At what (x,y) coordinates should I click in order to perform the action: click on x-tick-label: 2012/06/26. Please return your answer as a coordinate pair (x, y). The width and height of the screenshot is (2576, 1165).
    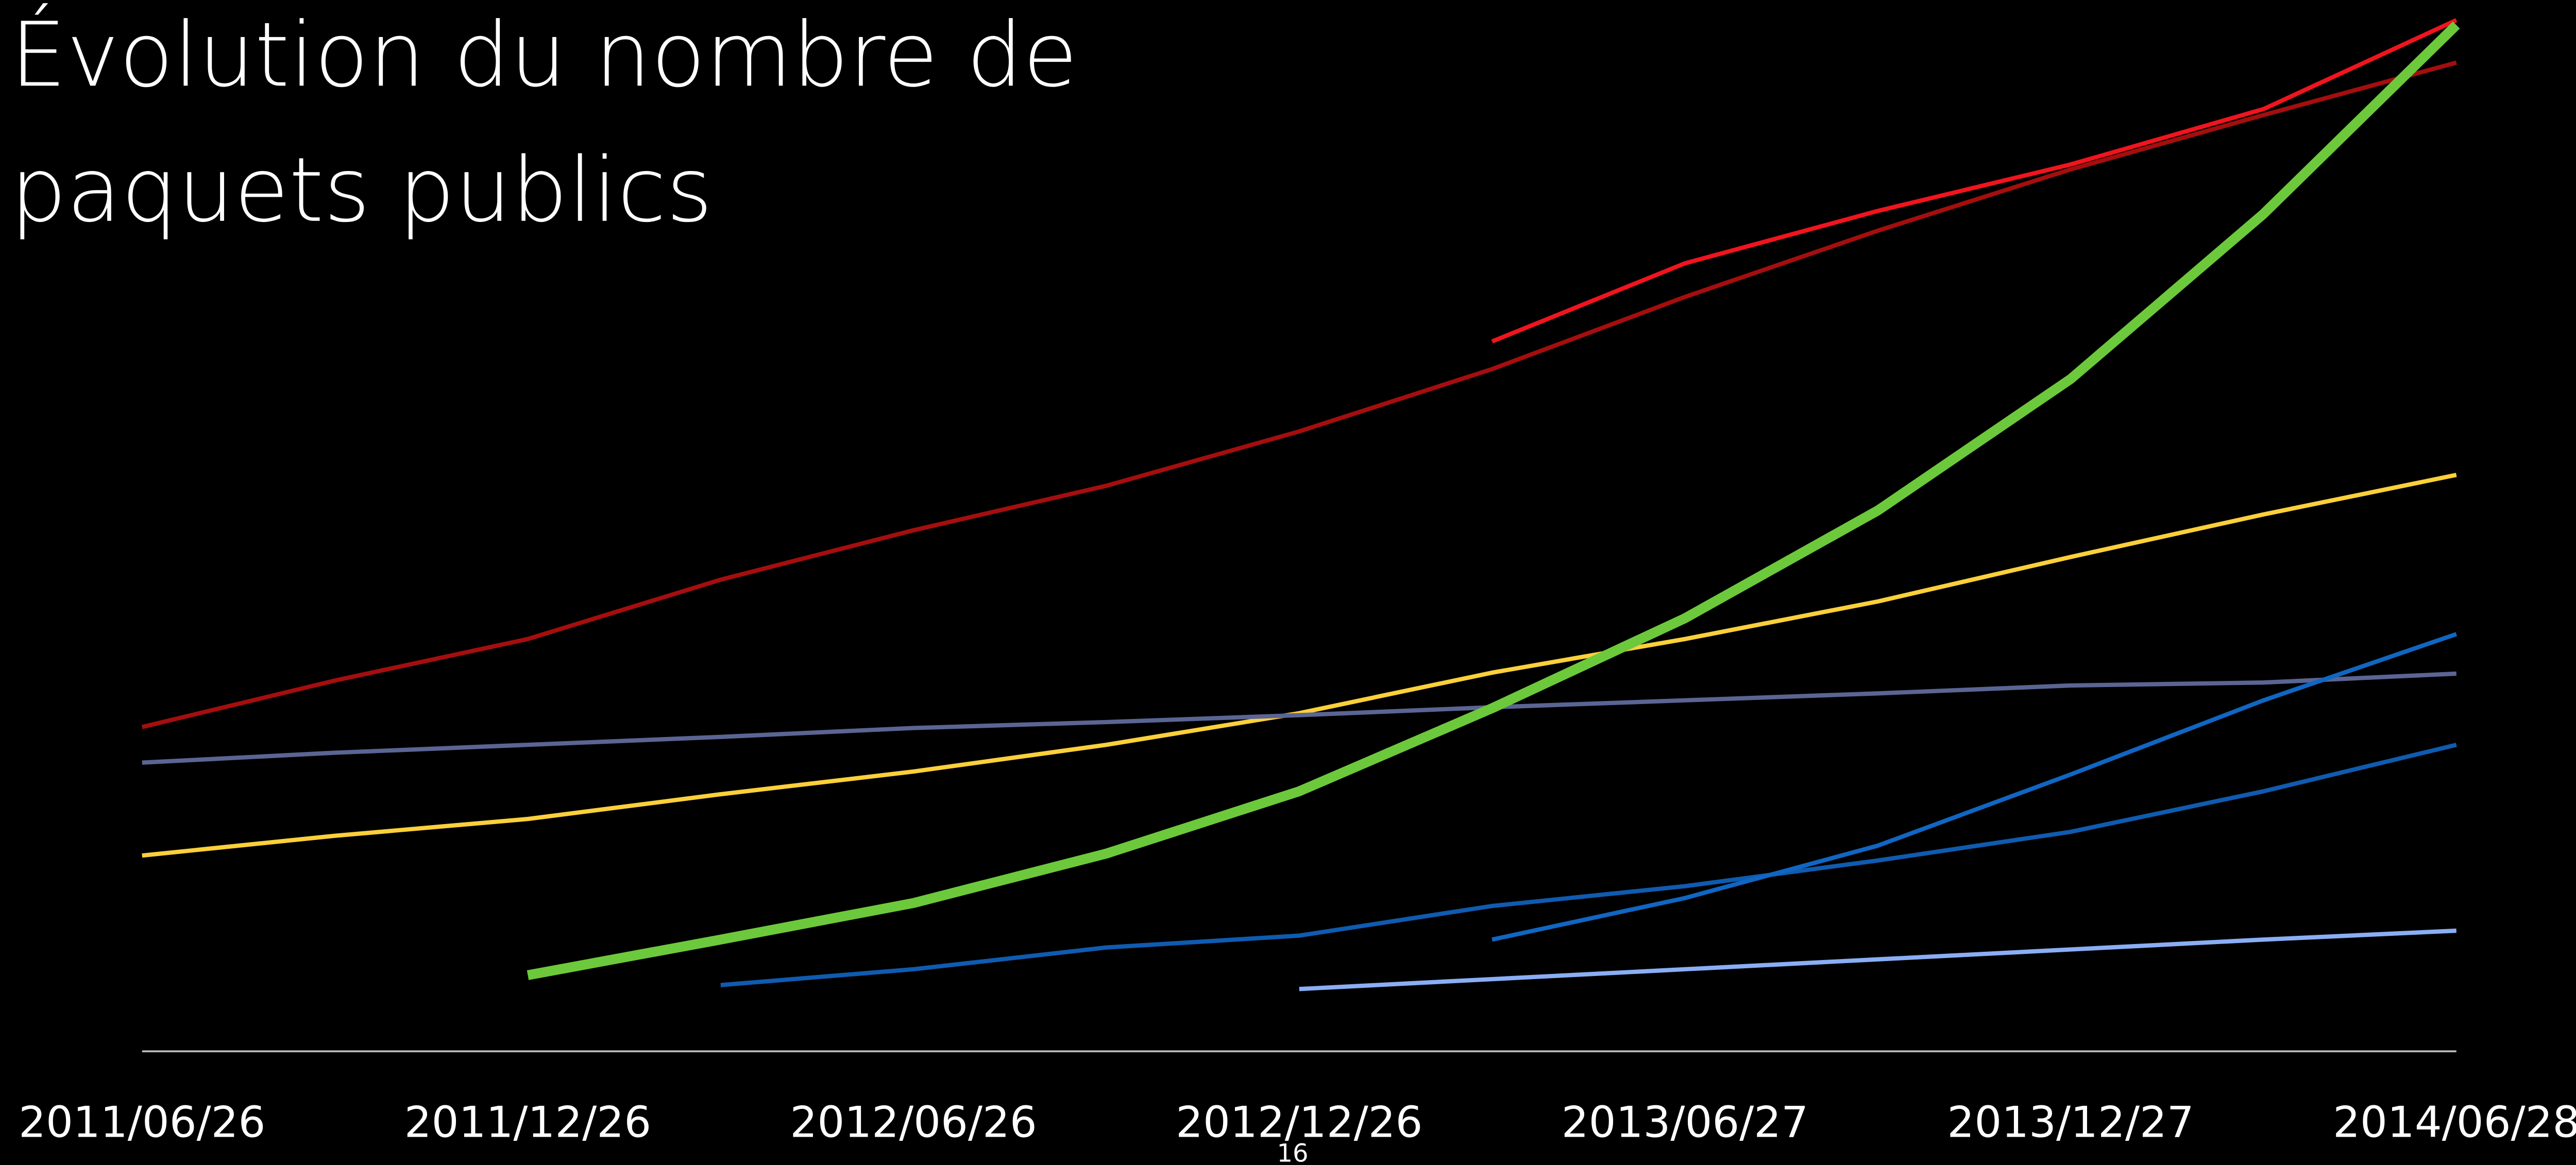
    Looking at the image, I should click on (913, 1123).